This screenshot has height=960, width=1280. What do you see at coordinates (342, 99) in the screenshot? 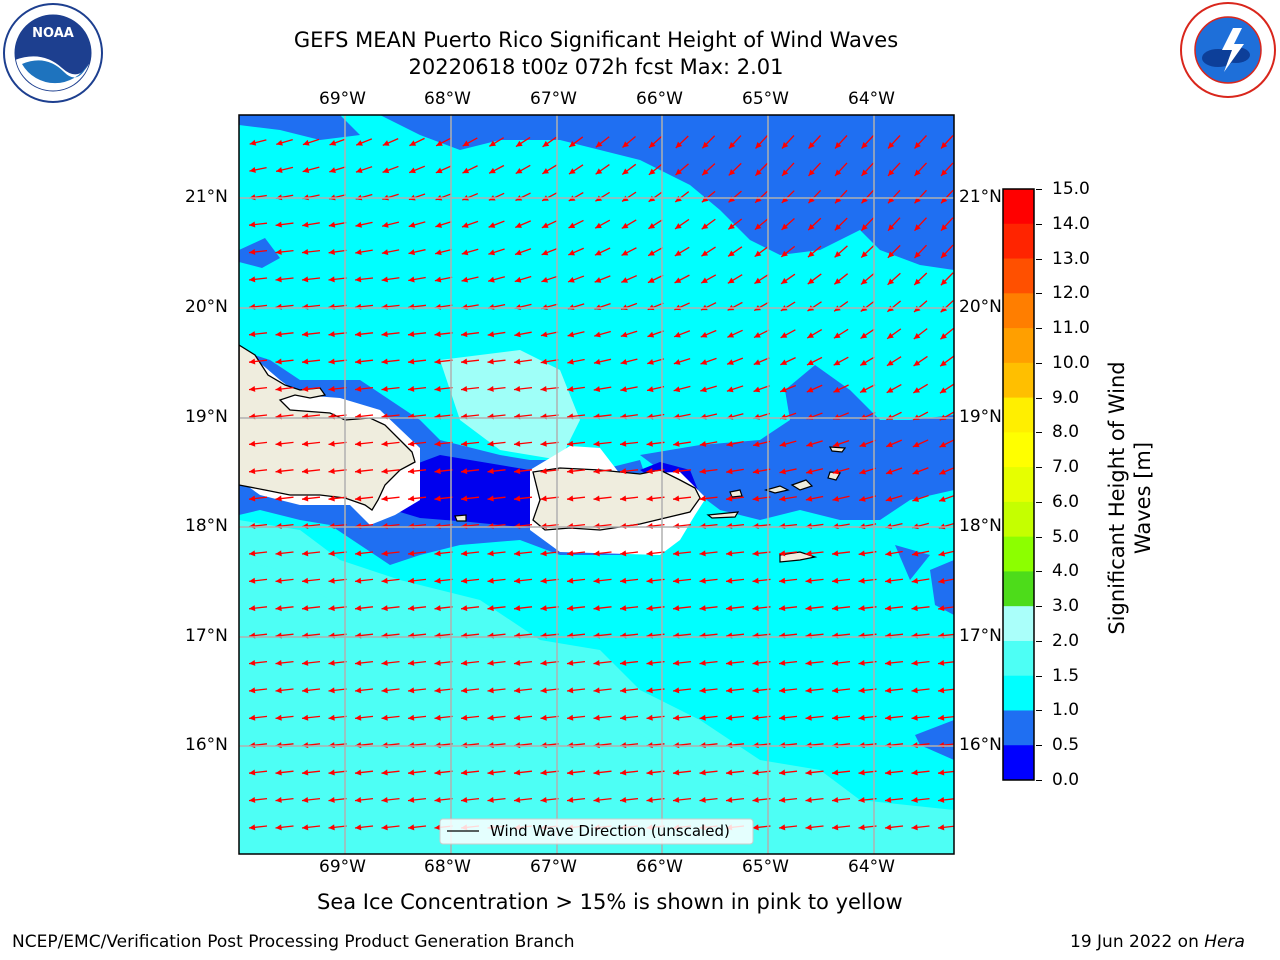
I see `lon-label-top-69w: 69°W` at bounding box center [342, 99].